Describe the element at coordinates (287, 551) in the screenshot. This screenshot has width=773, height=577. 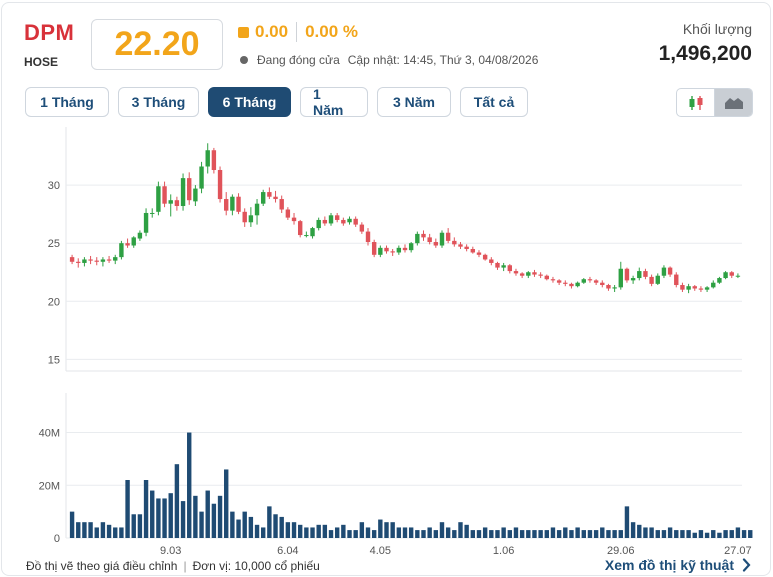
I see `date-tick-label: 6.04` at that location.